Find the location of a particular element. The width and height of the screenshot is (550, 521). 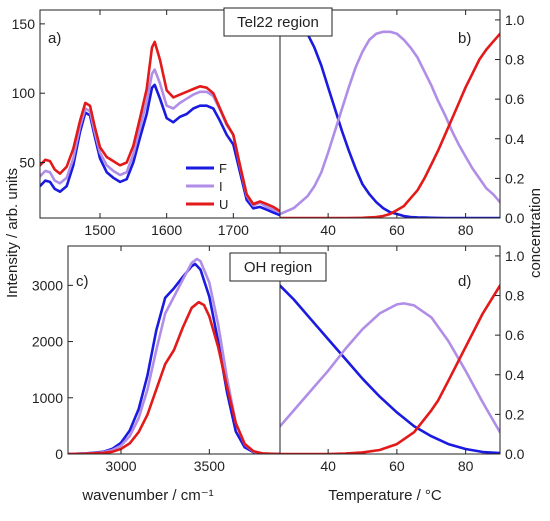

y-axis-title-left: Intensity / arb. units is located at coordinates (12, 233).